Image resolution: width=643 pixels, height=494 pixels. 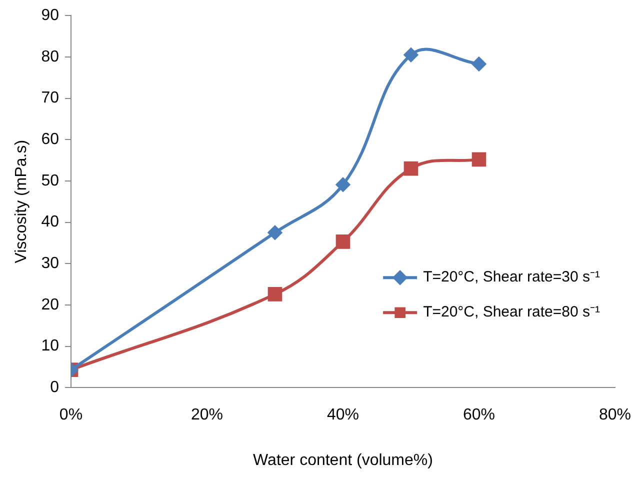 I want to click on y-tick-label: 40, so click(x=50, y=222).